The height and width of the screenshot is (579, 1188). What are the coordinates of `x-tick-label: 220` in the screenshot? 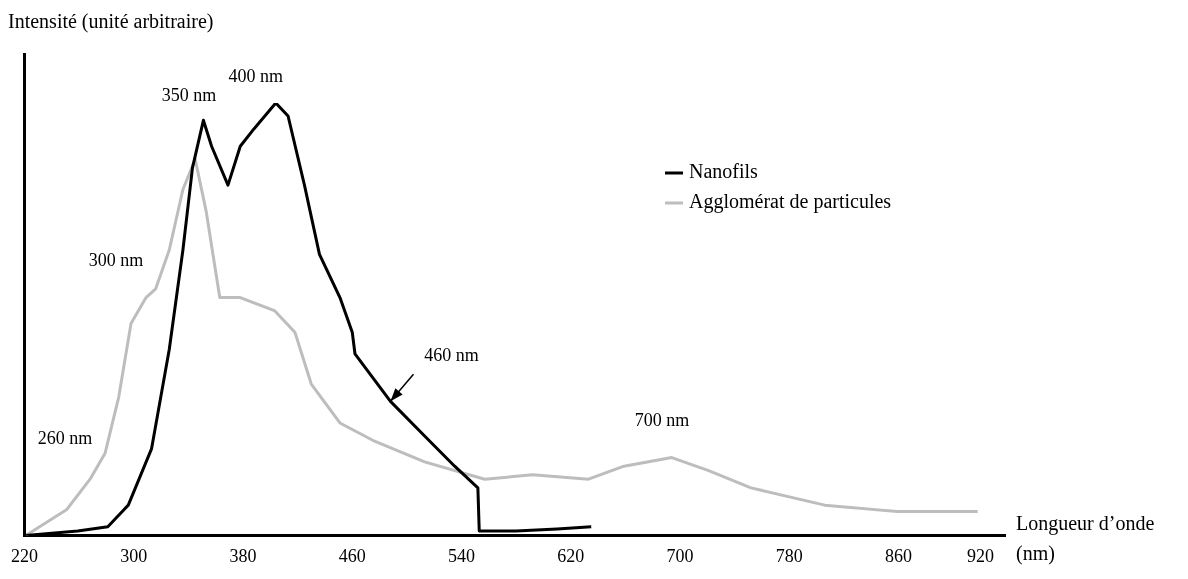 It's located at (24, 555).